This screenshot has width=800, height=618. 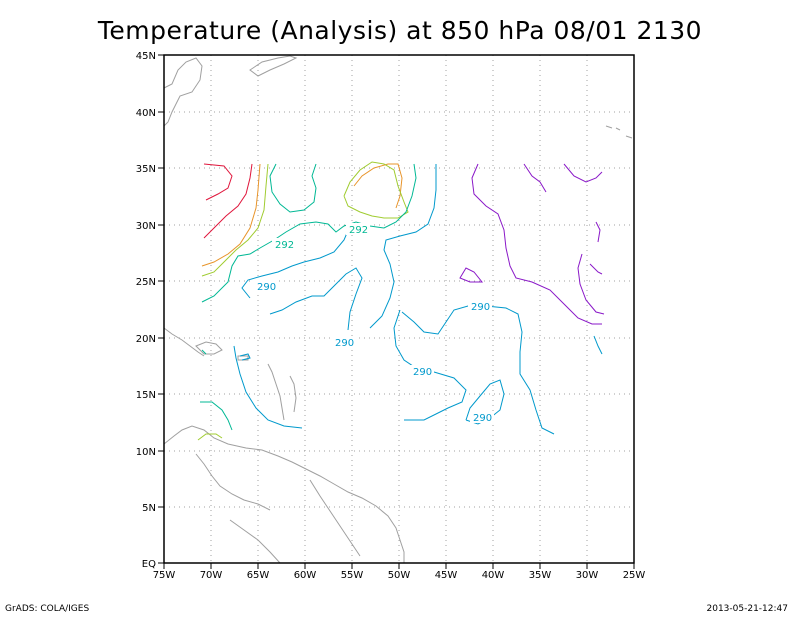 I want to click on lat-tick-label: 35N, so click(x=146, y=169).